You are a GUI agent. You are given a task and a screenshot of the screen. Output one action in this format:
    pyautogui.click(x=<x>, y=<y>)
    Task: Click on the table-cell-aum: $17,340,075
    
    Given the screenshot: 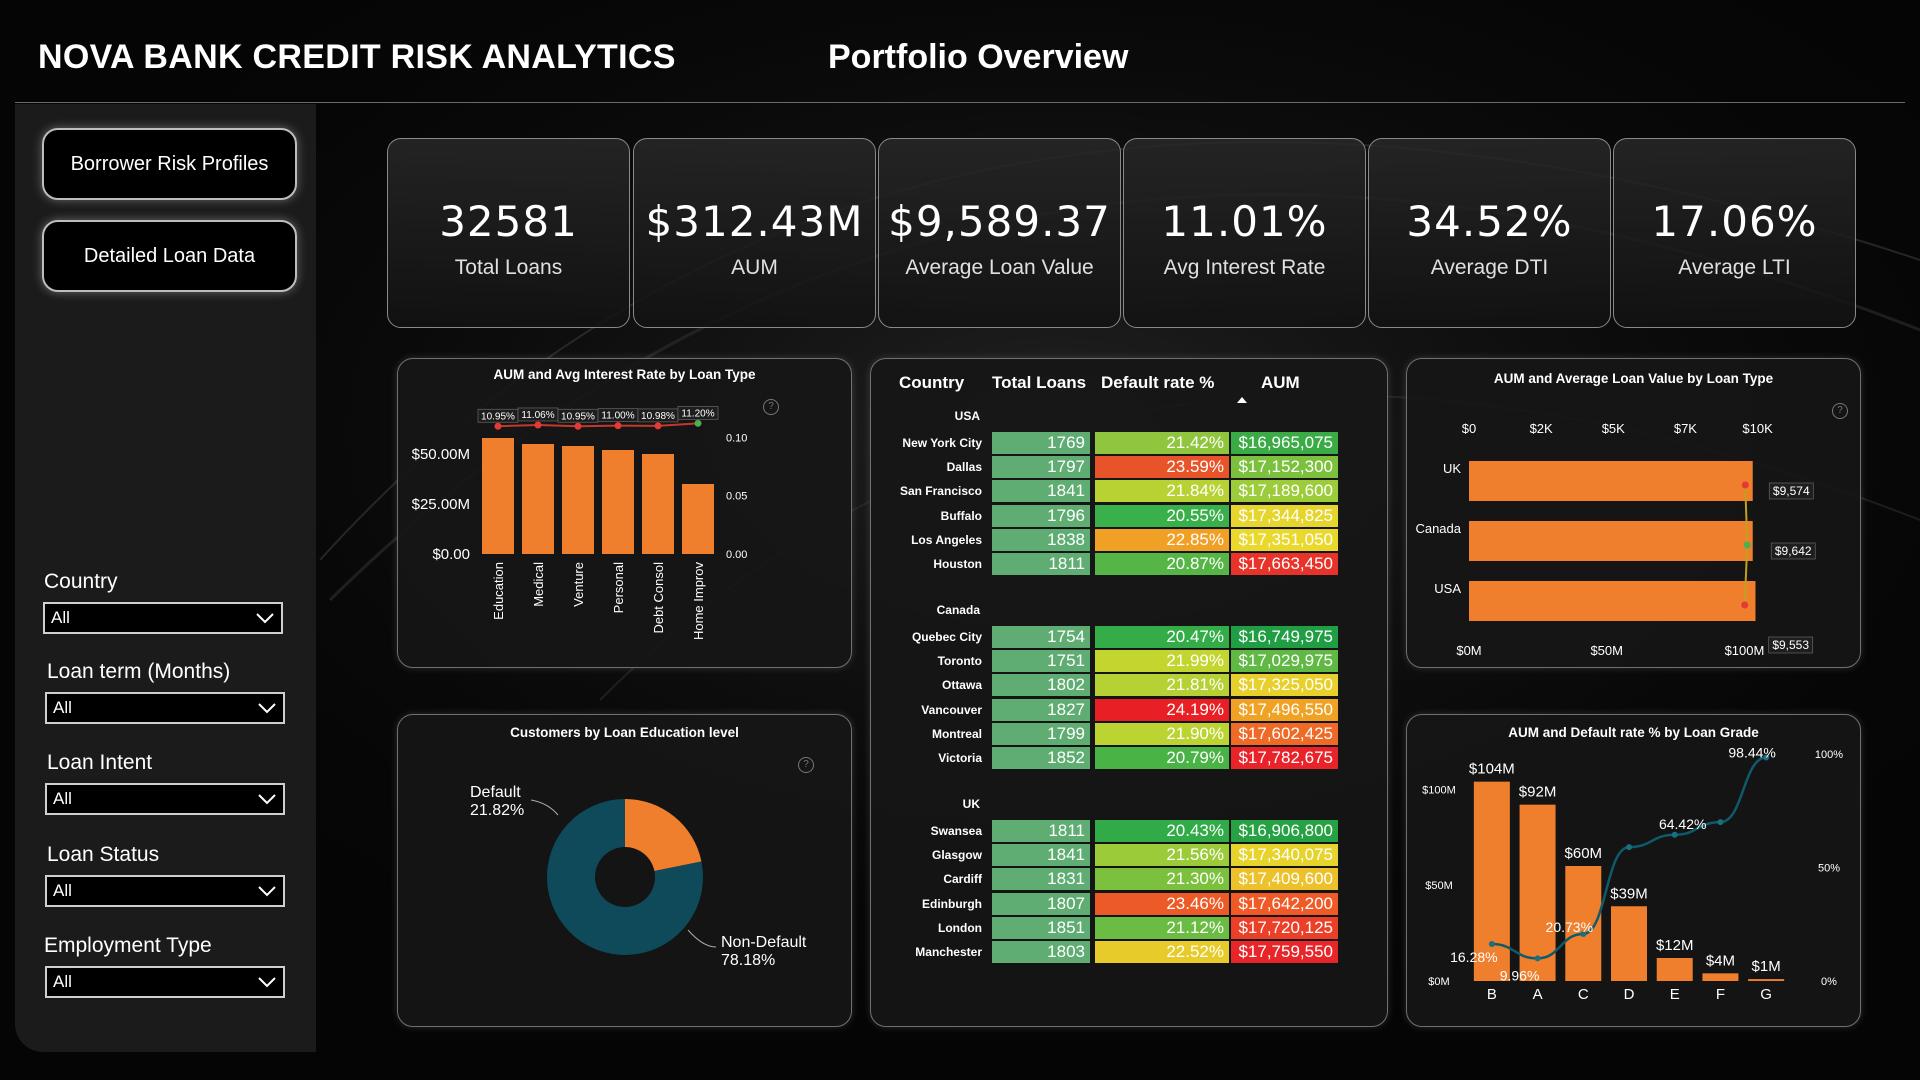 What is the action you would take?
    pyautogui.click(x=1284, y=855)
    